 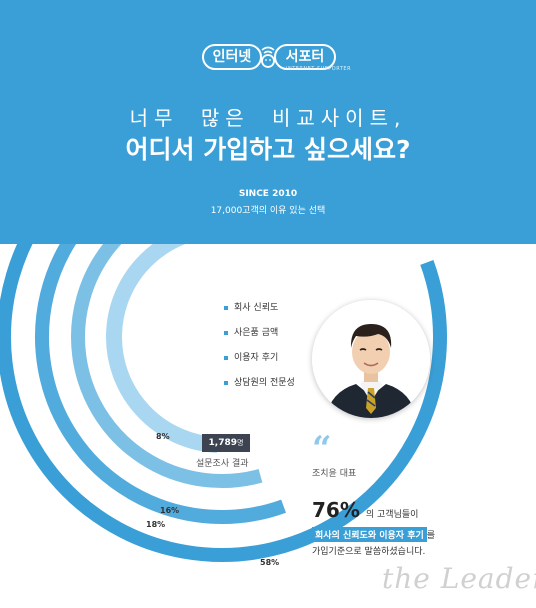 I want to click on since-label: SINCE 2010, so click(x=268, y=194).